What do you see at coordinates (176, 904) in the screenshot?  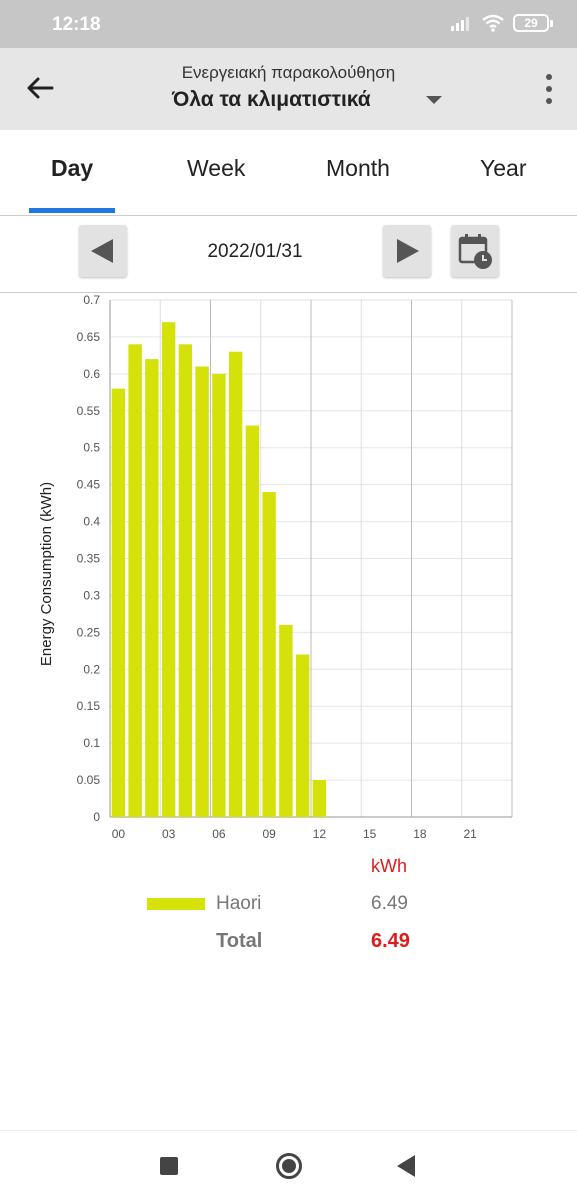 I see `legend-swatch` at bounding box center [176, 904].